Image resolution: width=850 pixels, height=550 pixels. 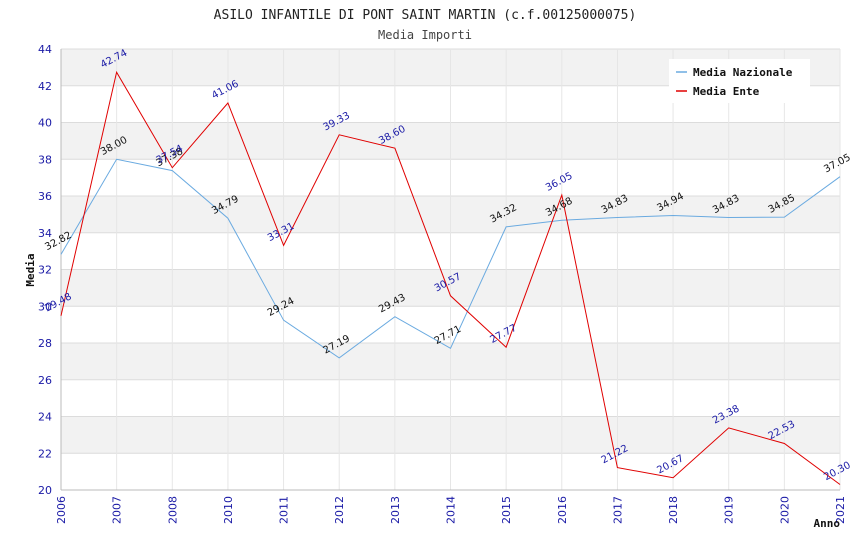 I want to click on y-tick-label: 24, so click(x=45, y=417).